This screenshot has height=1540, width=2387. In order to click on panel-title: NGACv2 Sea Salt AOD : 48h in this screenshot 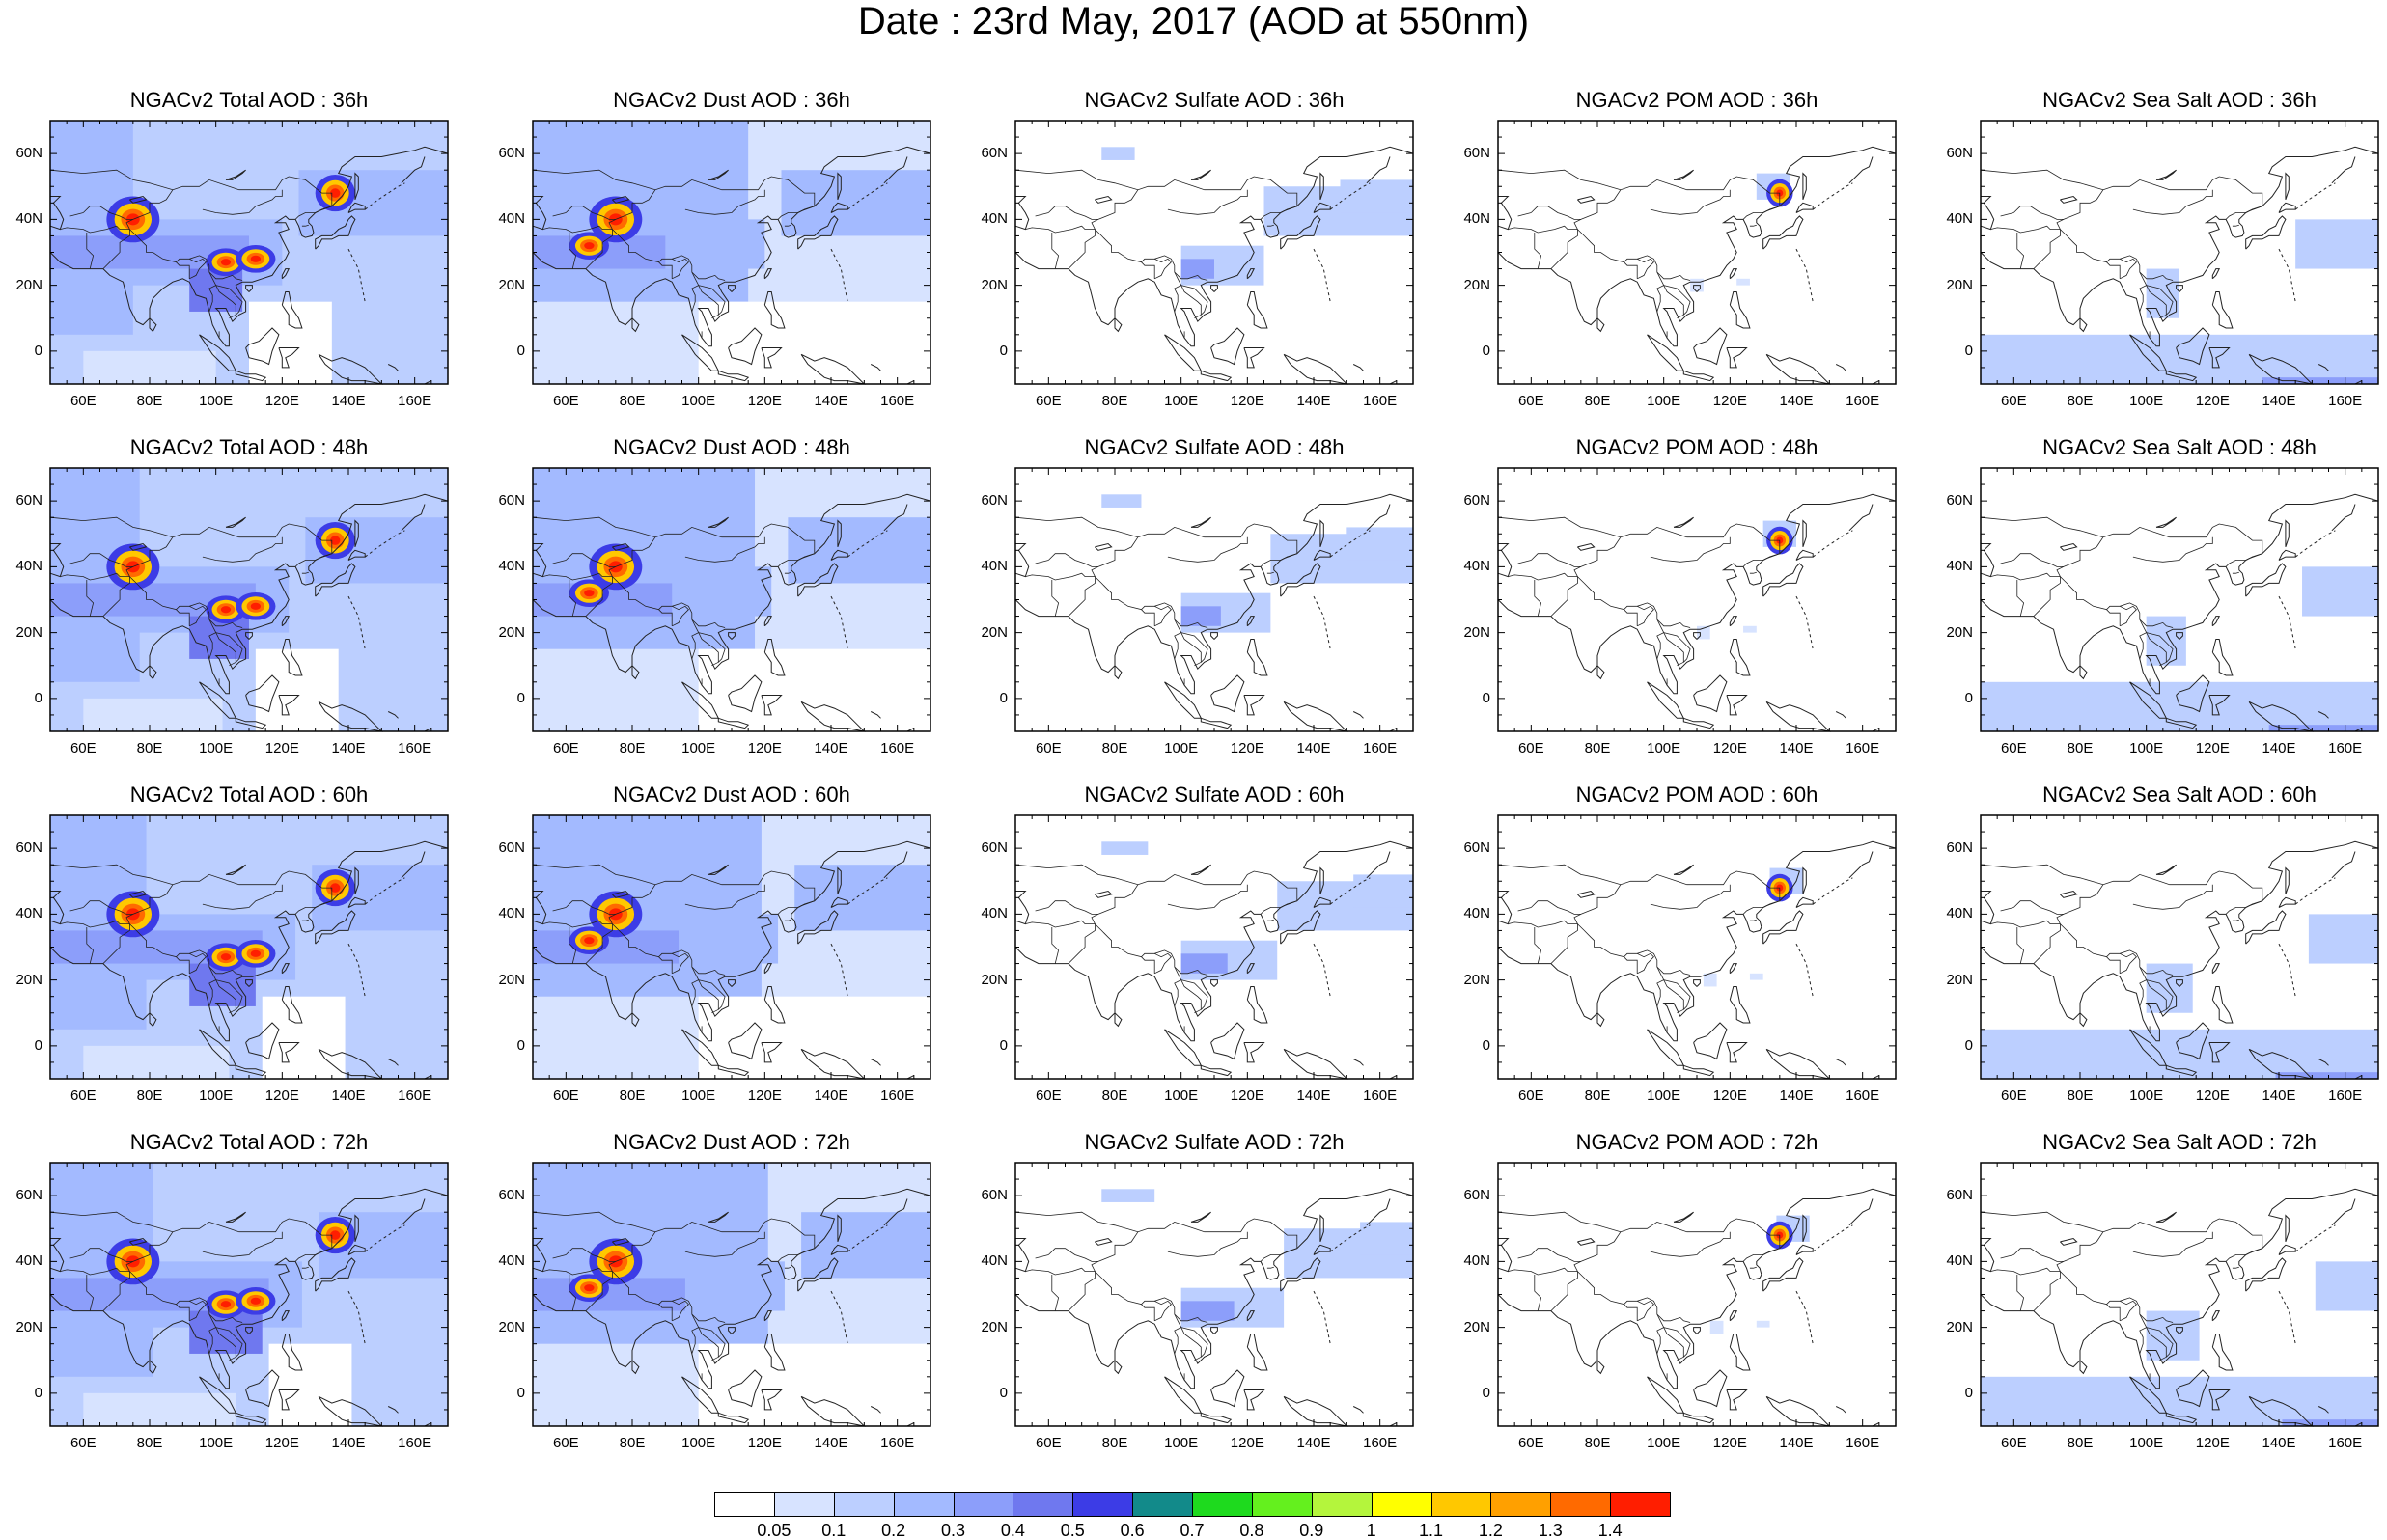, I will do `click(2179, 447)`.